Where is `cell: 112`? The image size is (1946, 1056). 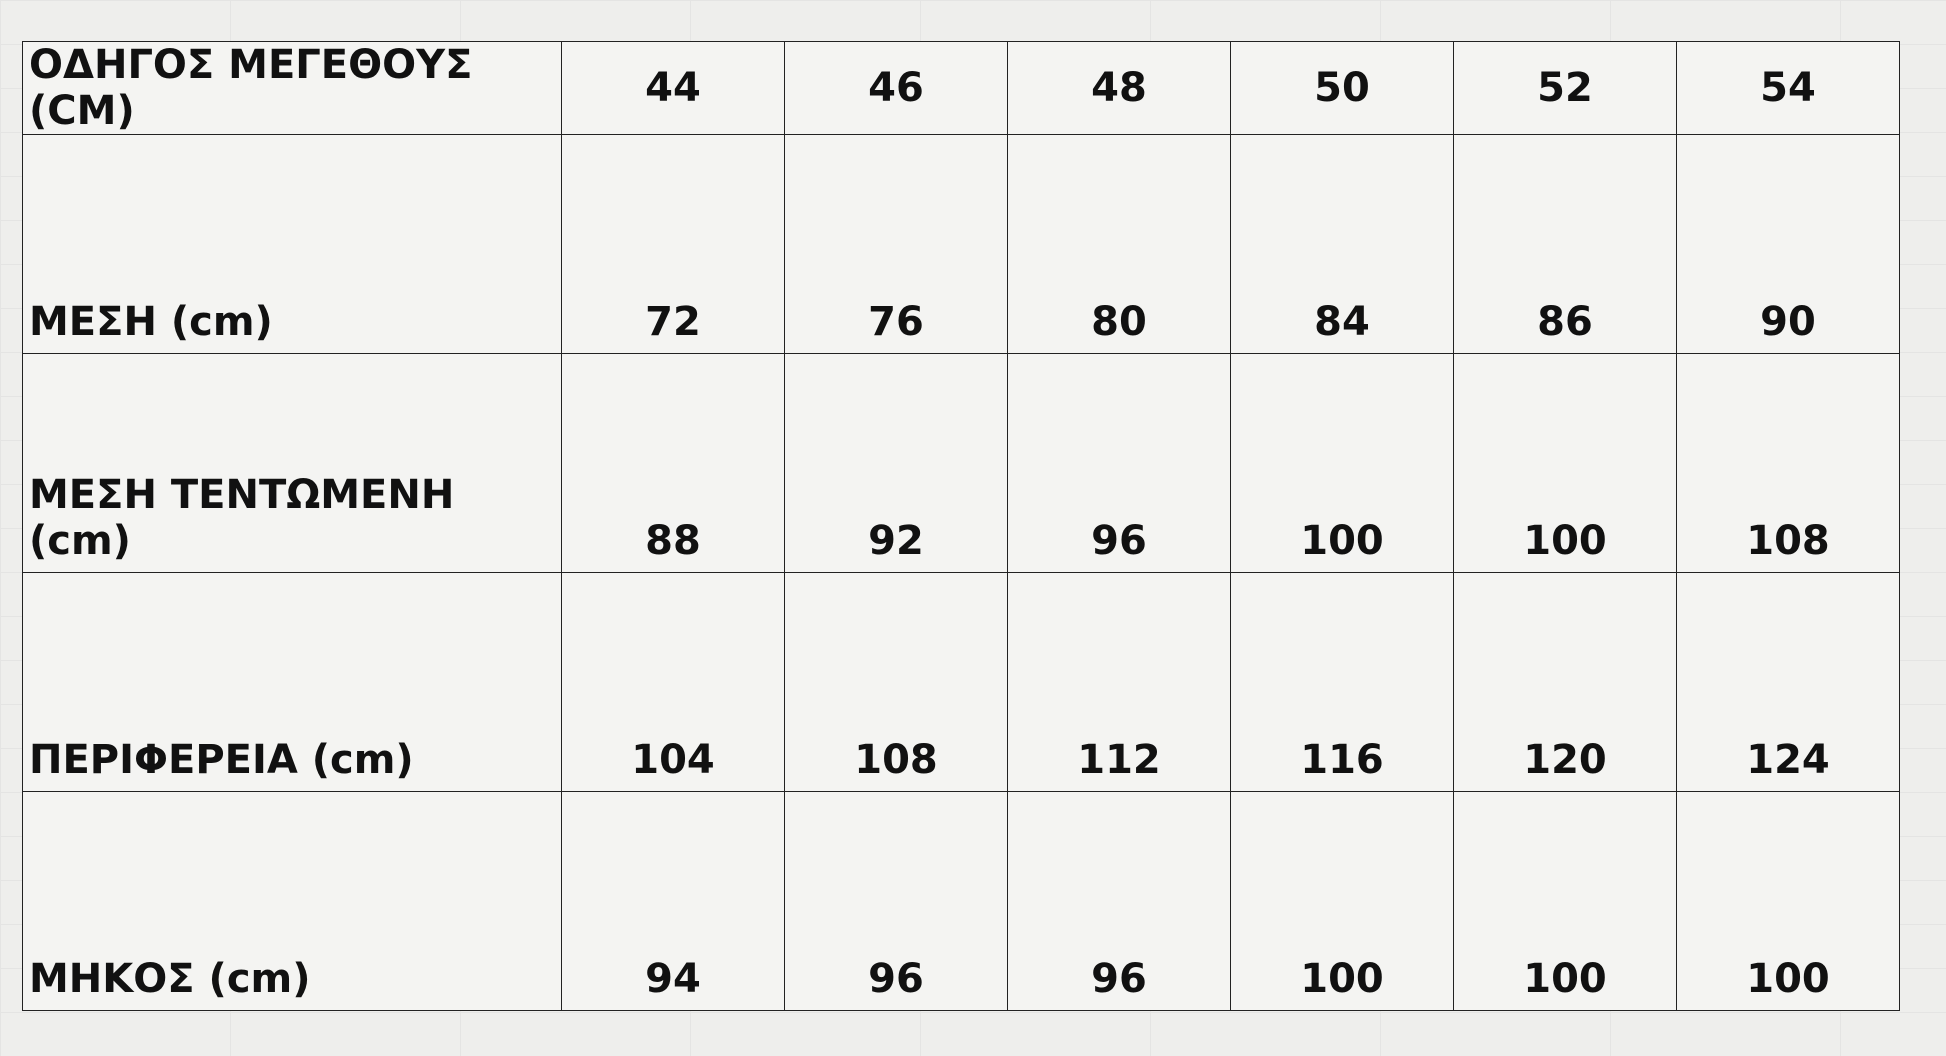
cell: 112 is located at coordinates (1119, 682).